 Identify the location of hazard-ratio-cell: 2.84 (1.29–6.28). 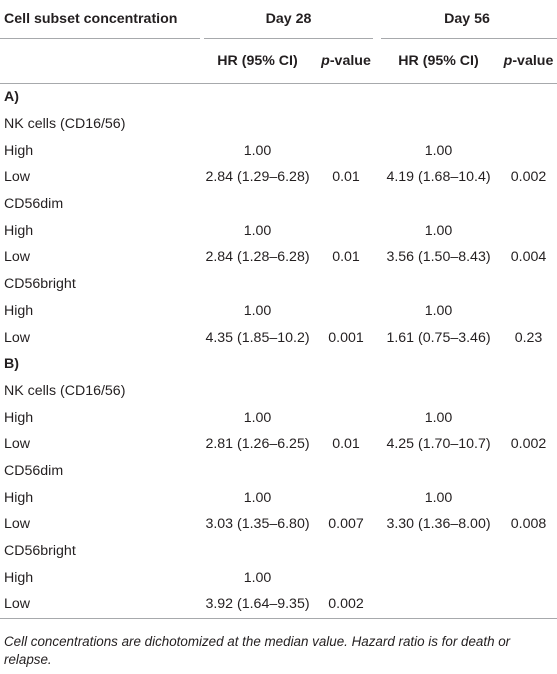
(257, 177).